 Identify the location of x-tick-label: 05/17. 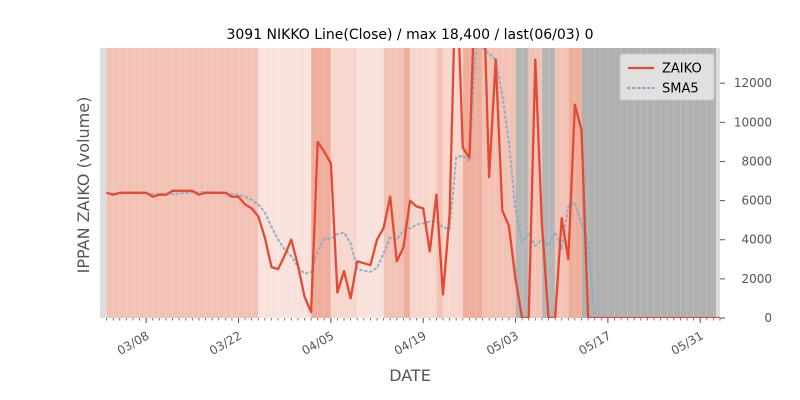
(594, 342).